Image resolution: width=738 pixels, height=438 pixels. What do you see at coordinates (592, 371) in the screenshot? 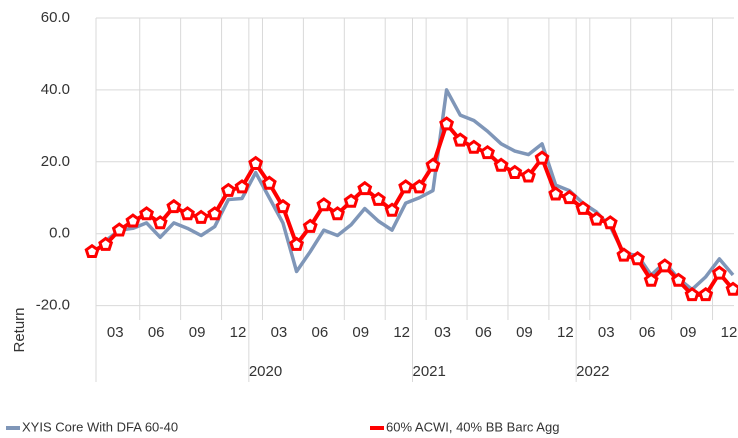
I see `year-label: 2022` at bounding box center [592, 371].